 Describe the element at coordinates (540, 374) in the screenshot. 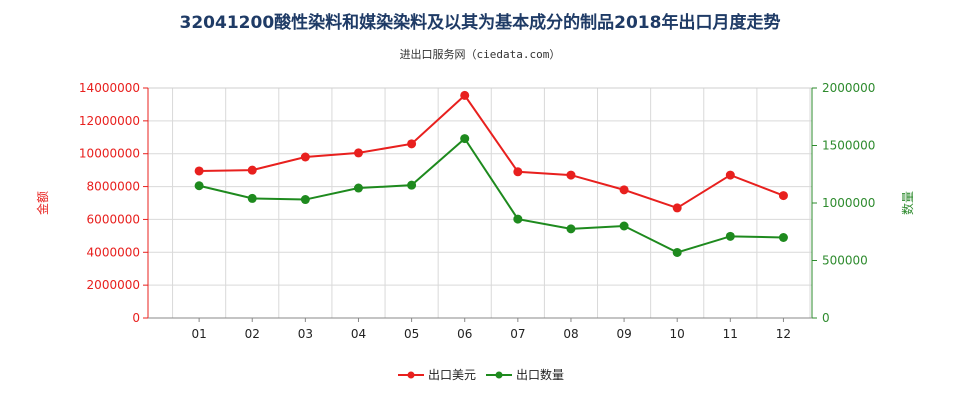

I see `legend-label: 出口数量` at that location.